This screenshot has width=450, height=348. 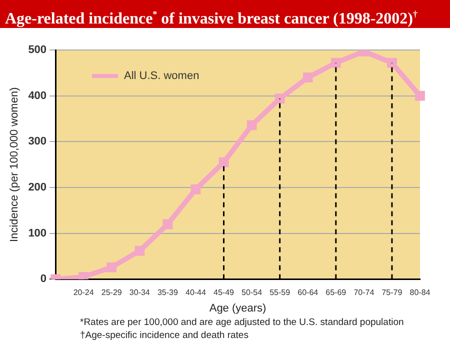 I want to click on x-tick-label: 70-74, so click(x=364, y=293).